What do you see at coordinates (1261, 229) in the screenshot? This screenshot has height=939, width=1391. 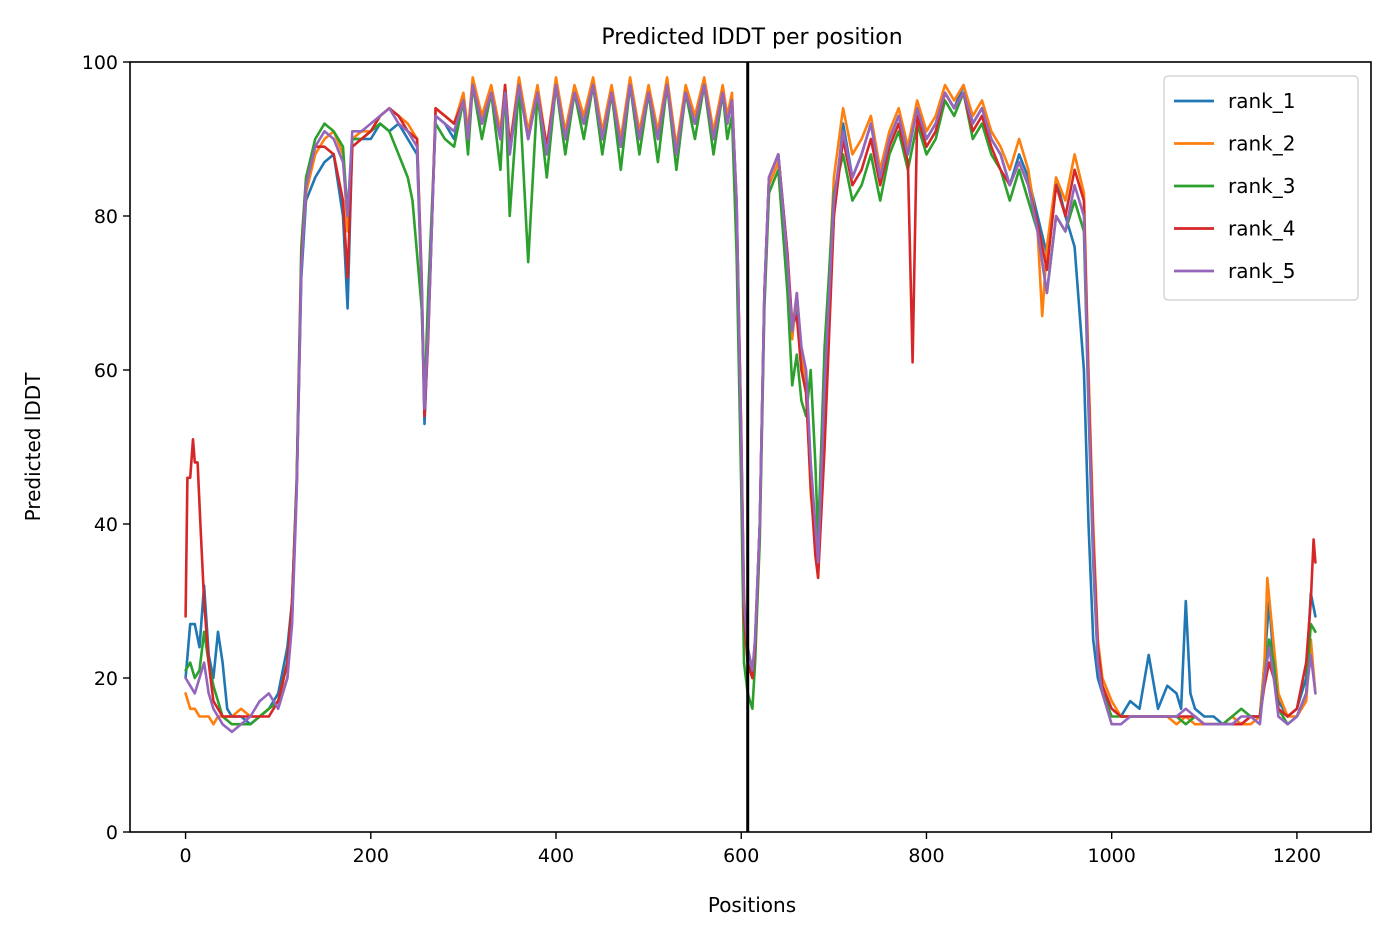 I see `legend-label-rank-4: rank_4` at bounding box center [1261, 229].